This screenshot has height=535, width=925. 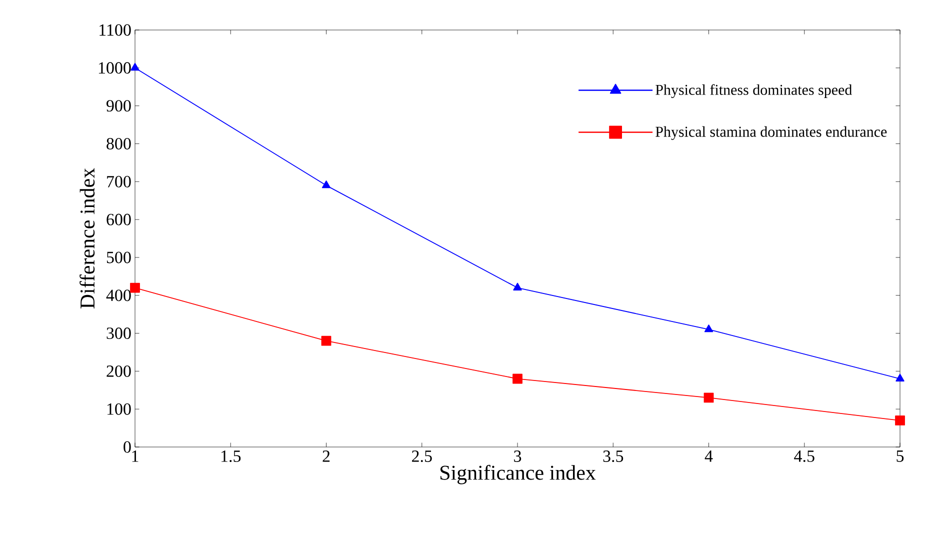 I want to click on y-tick-label: 600, so click(x=118, y=220).